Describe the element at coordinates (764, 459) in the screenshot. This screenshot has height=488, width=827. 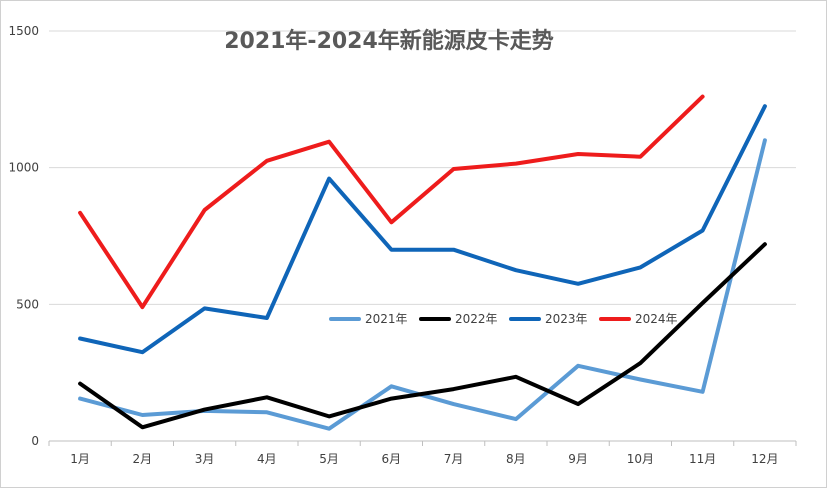
I see `x-tick-label: 12月` at that location.